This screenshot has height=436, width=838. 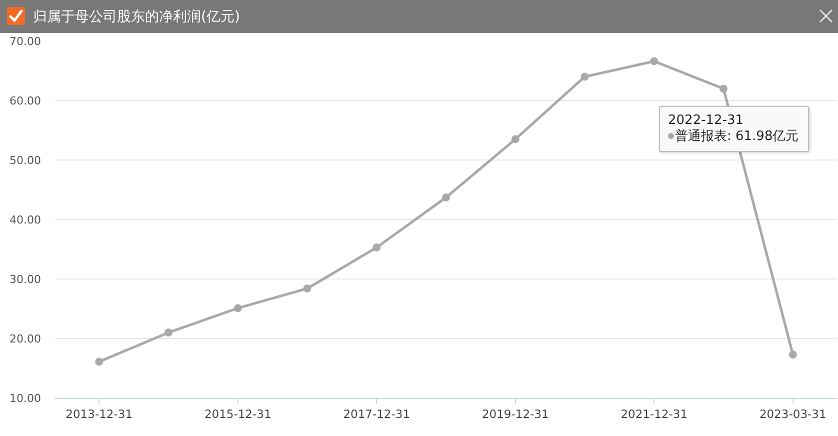 What do you see at coordinates (238, 413) in the screenshot?
I see `x-tick-label: 2015-12-31` at bounding box center [238, 413].